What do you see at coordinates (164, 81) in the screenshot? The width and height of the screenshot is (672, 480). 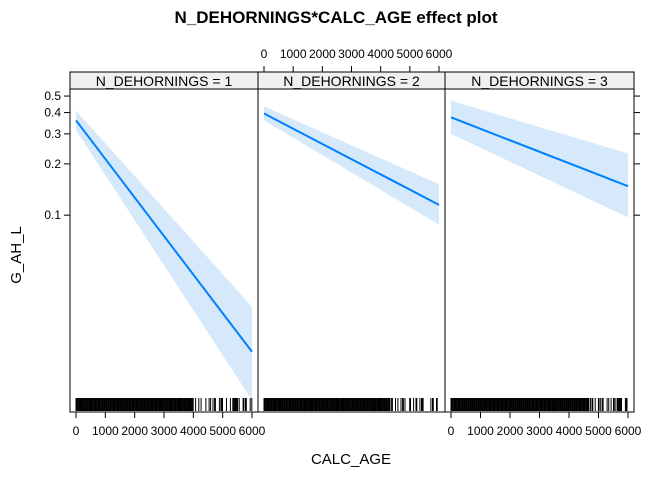 I see `strip-label: N_DEHORNINGS = 1` at bounding box center [164, 81].